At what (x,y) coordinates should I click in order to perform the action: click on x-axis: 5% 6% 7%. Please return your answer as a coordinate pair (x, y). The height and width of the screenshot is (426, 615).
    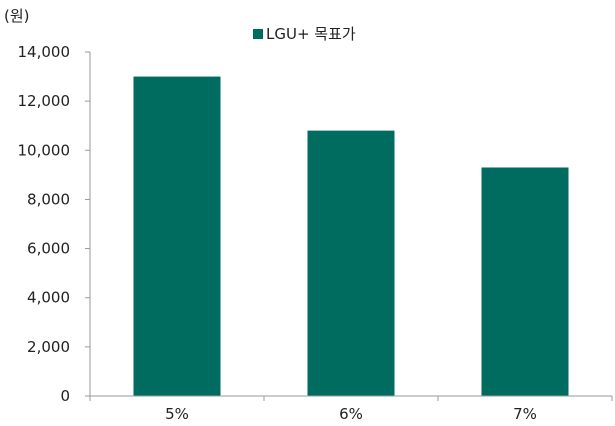
    Looking at the image, I should click on (351, 409).